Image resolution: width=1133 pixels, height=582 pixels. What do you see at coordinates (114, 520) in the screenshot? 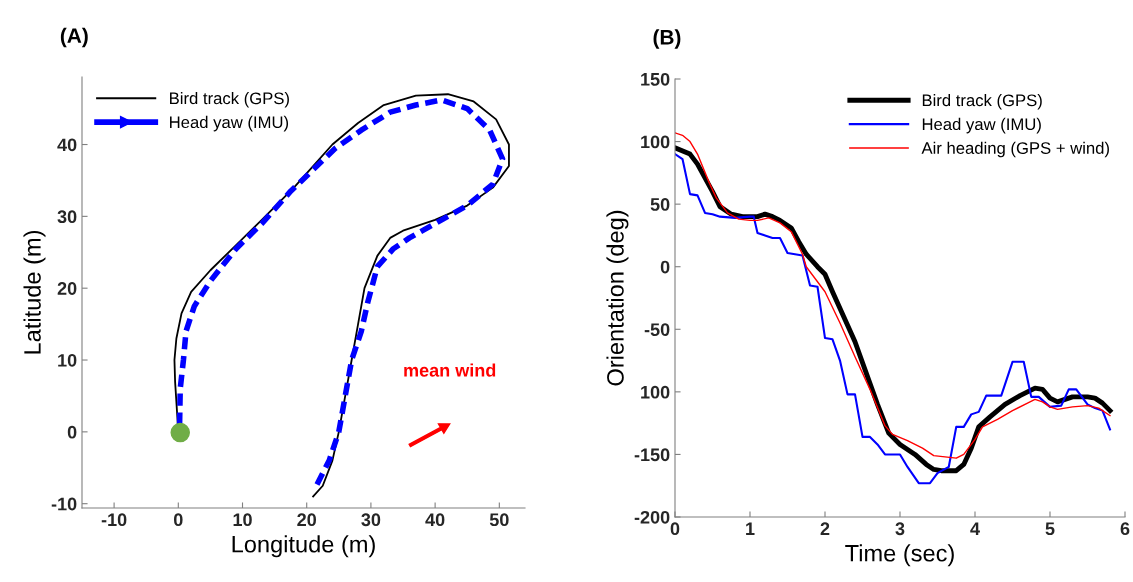
I see `x-tick-label: -10` at bounding box center [114, 520].